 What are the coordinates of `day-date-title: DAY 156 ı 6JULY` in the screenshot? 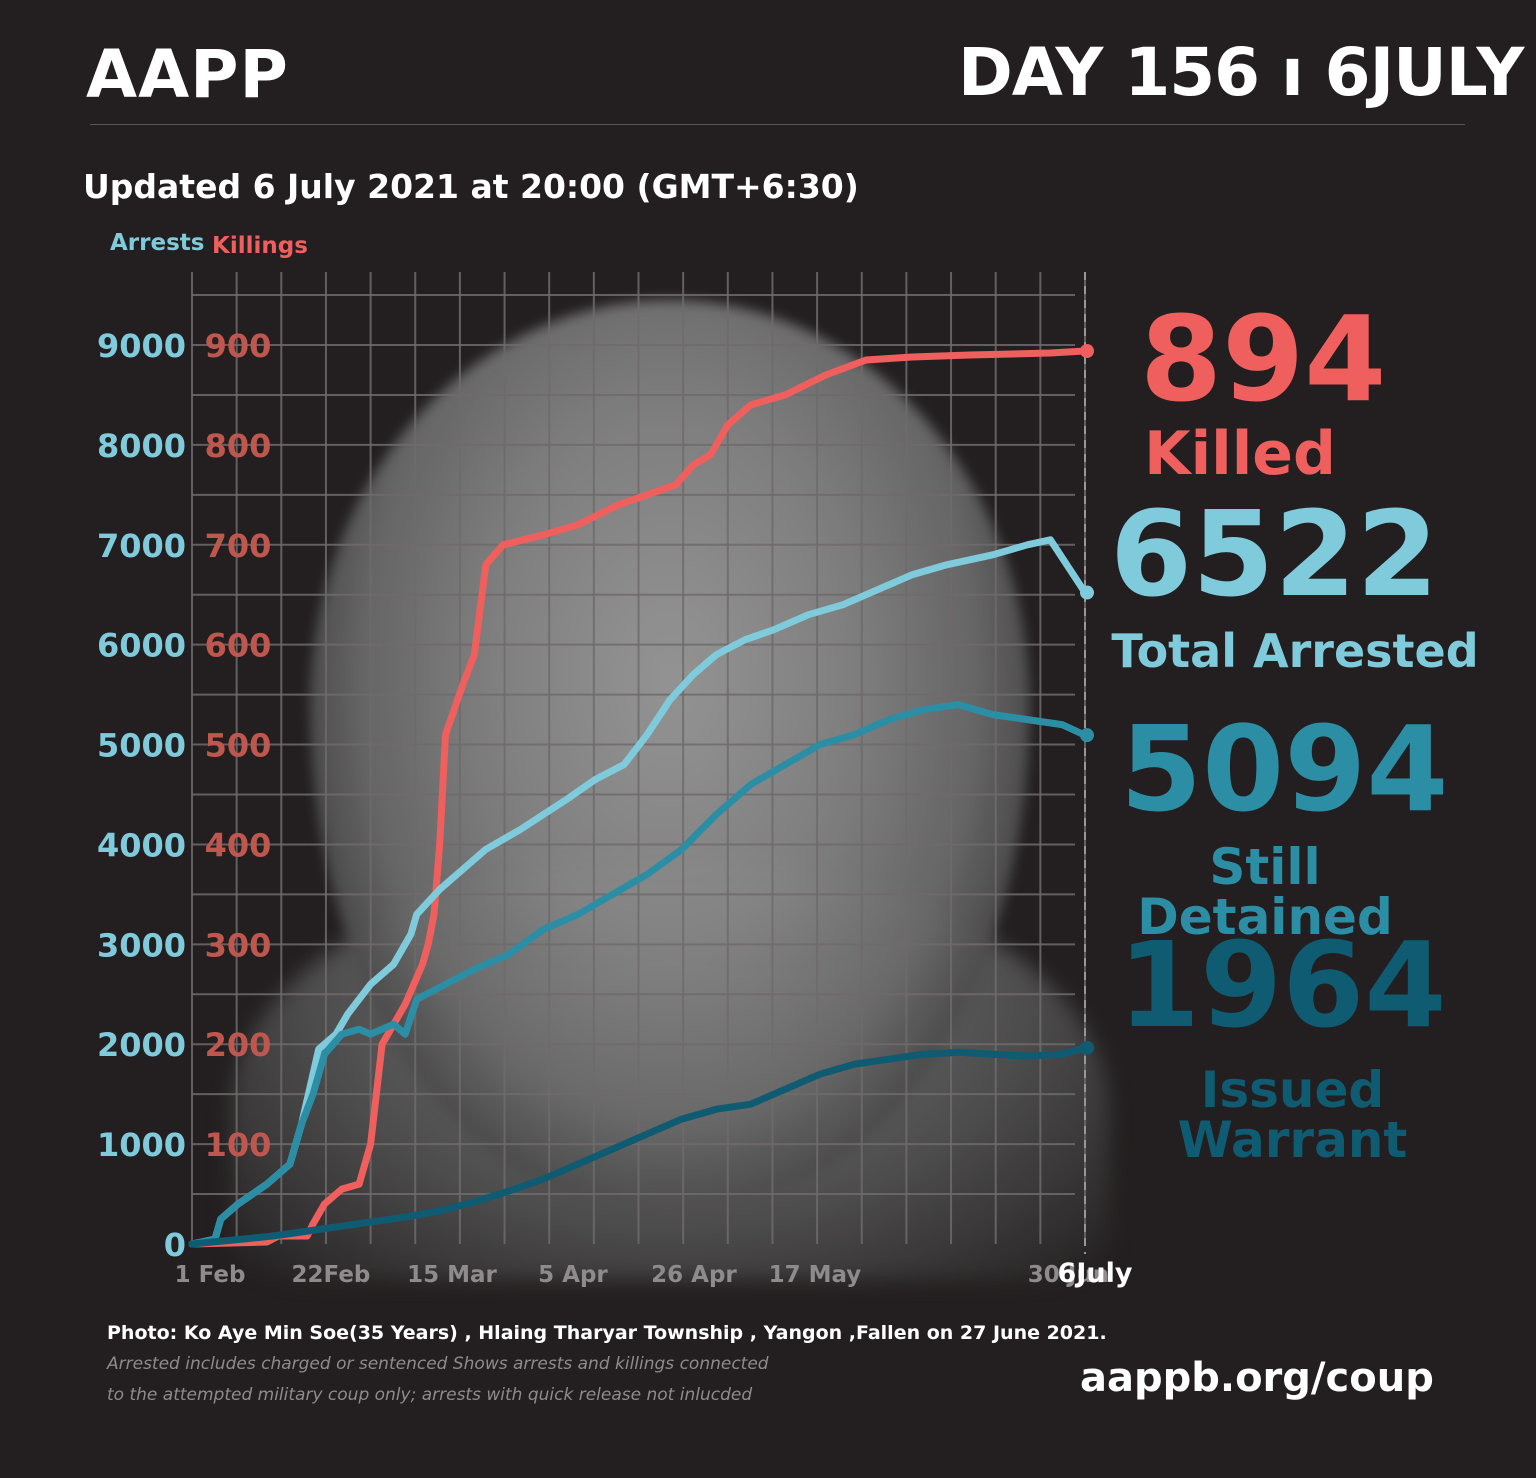 It's located at (1241, 72).